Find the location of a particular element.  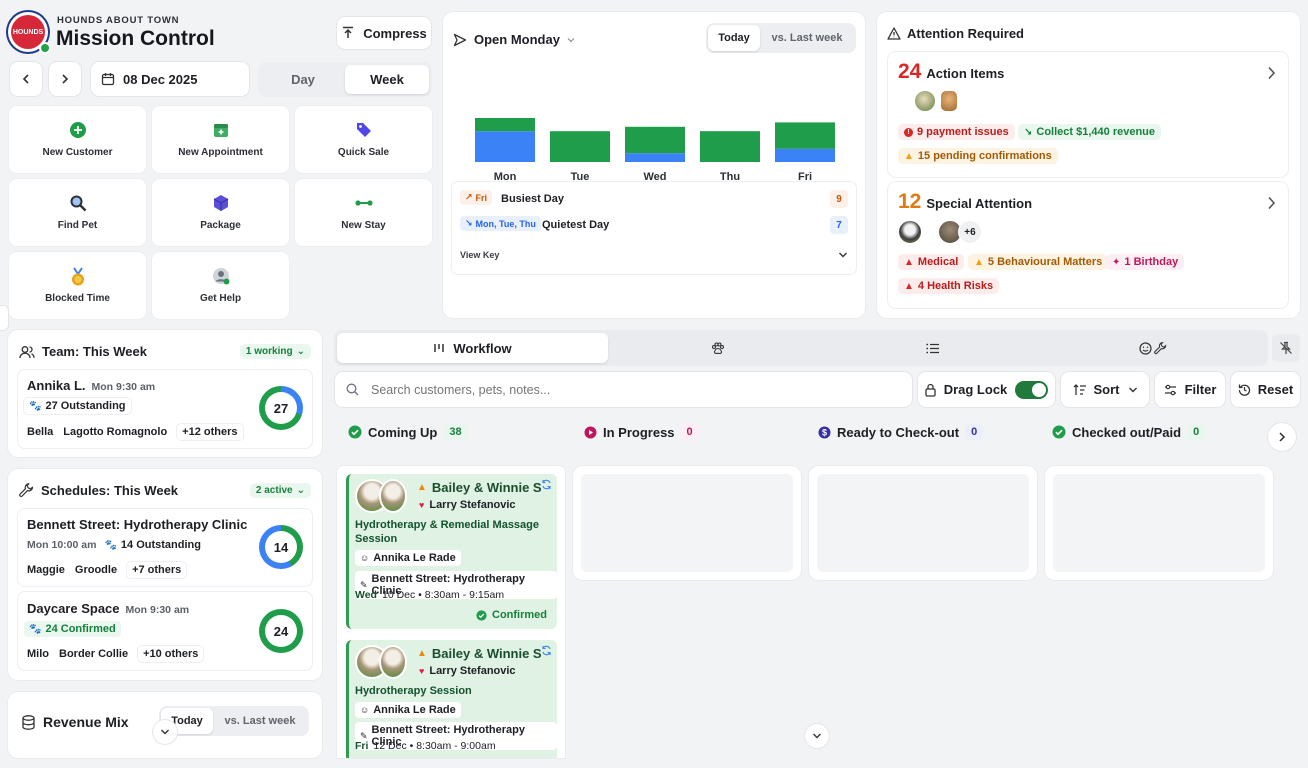

member-time: Mon 9:30 am is located at coordinates (123, 387).